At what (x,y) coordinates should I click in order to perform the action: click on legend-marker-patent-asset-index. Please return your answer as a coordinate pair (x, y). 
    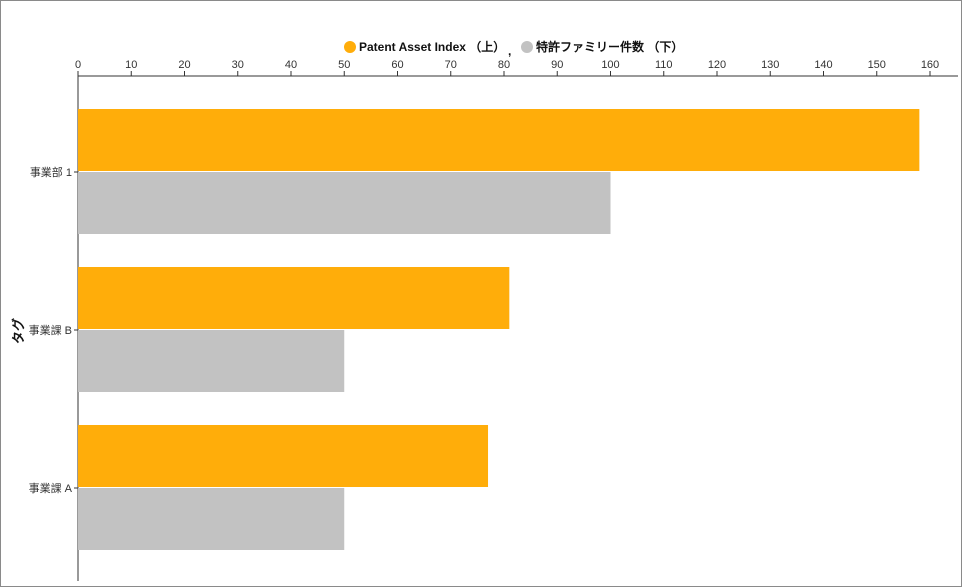
    Looking at the image, I should click on (350, 47).